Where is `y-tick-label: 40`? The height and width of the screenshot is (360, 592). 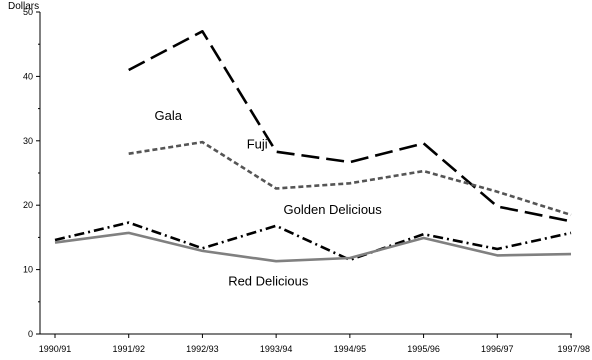
y-tick-label: 40 is located at coordinates (28, 76).